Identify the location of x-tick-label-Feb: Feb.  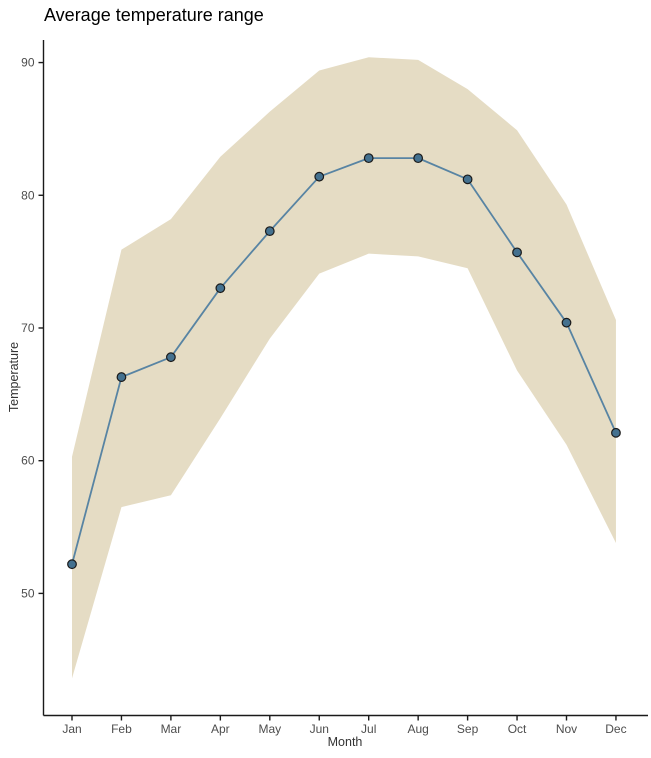
(121, 729).